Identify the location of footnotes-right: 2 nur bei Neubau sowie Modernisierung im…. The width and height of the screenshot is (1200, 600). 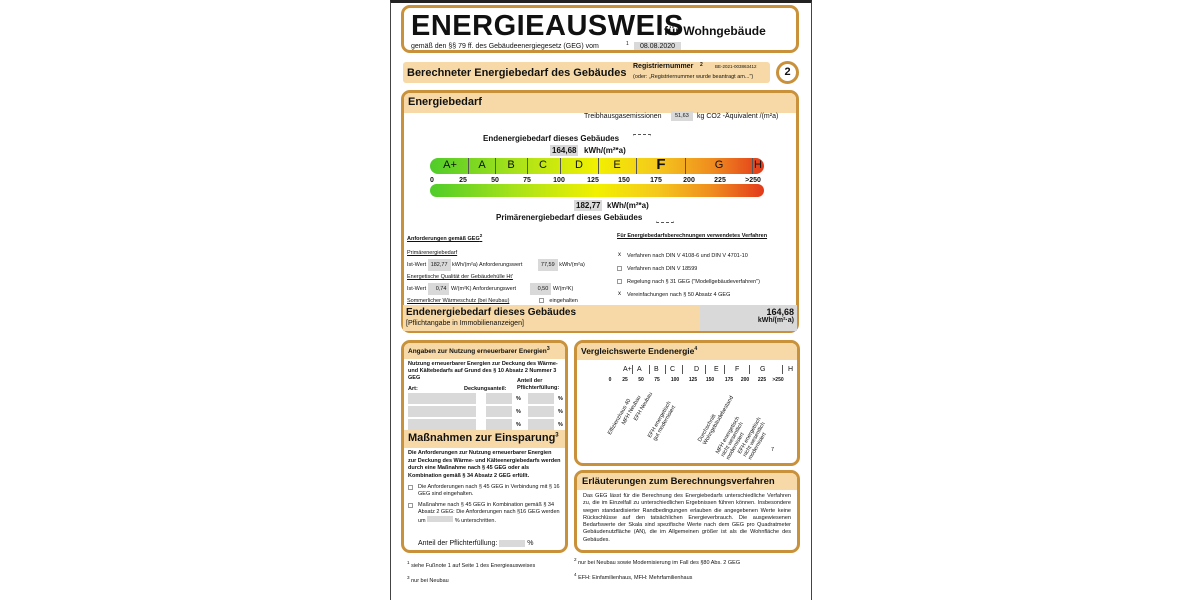
(657, 569).